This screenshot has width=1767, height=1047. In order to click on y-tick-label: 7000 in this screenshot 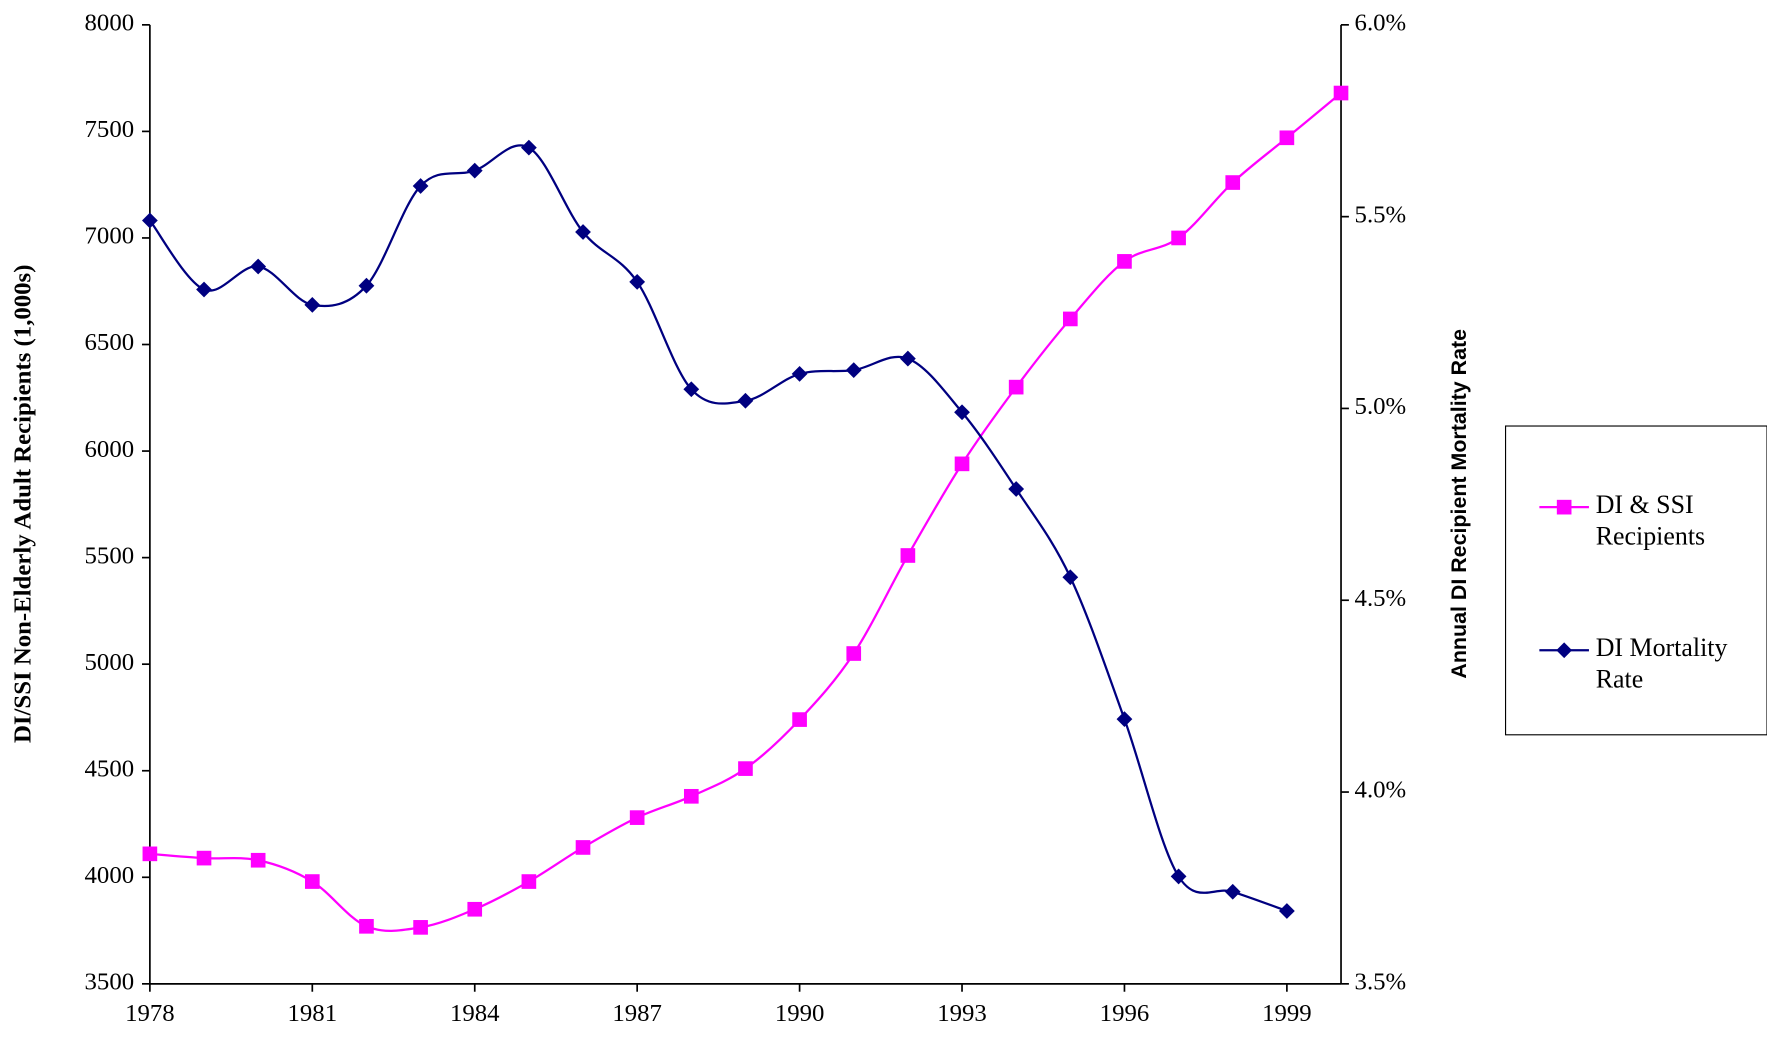, I will do `click(110, 236)`.